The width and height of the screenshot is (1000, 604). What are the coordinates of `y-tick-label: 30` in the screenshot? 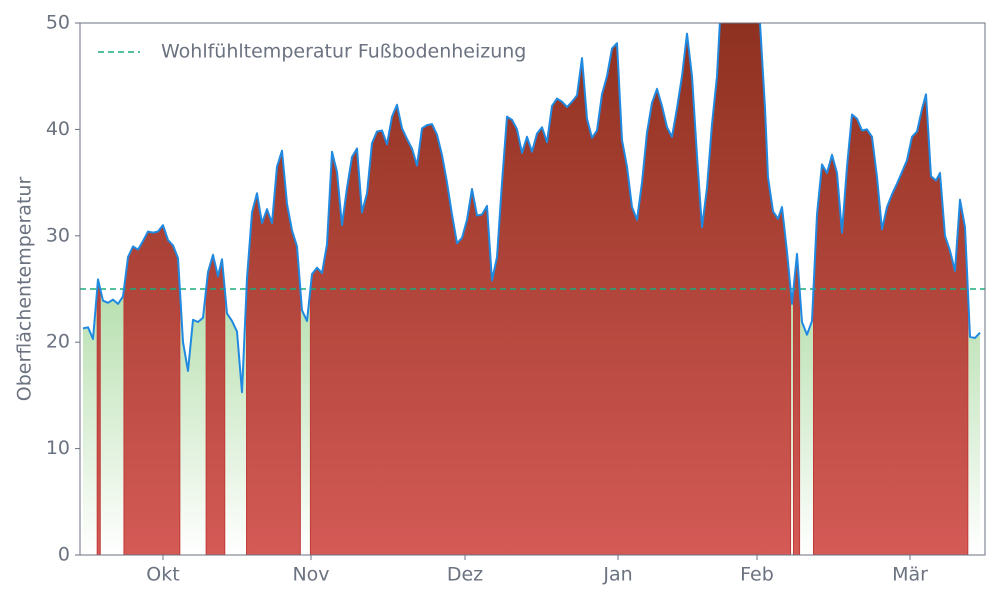 It's located at (58, 235).